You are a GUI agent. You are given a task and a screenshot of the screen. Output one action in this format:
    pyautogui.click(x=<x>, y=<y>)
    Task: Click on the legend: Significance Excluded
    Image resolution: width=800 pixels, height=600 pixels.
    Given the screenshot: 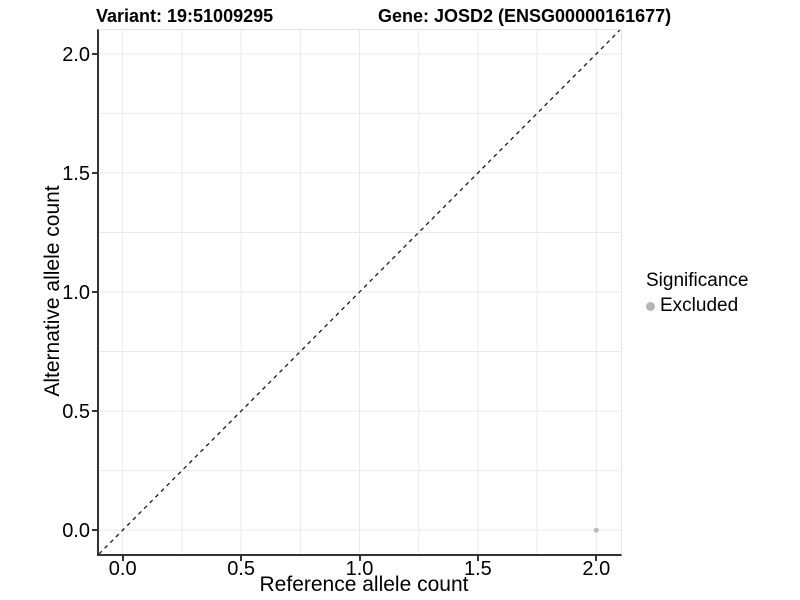 What is the action you would take?
    pyautogui.click(x=697, y=293)
    